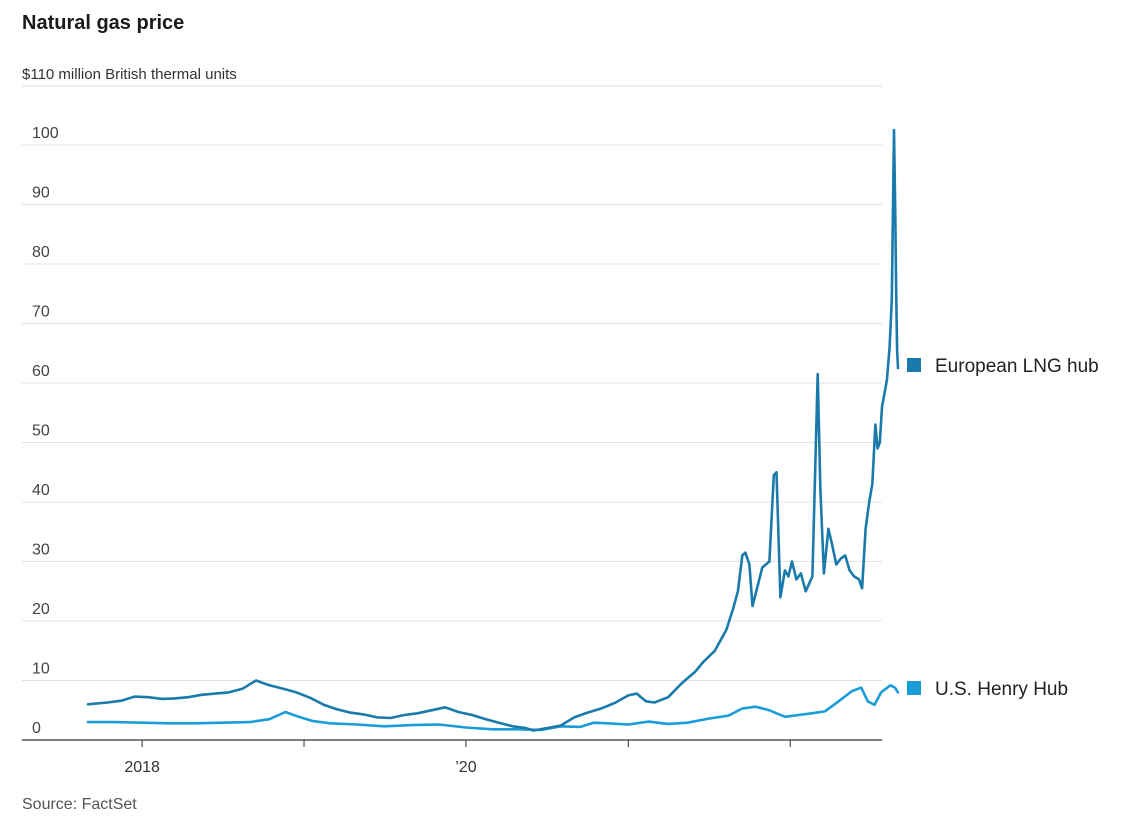  Describe the element at coordinates (41, 669) in the screenshot. I see `y-tick-label: 10` at that location.